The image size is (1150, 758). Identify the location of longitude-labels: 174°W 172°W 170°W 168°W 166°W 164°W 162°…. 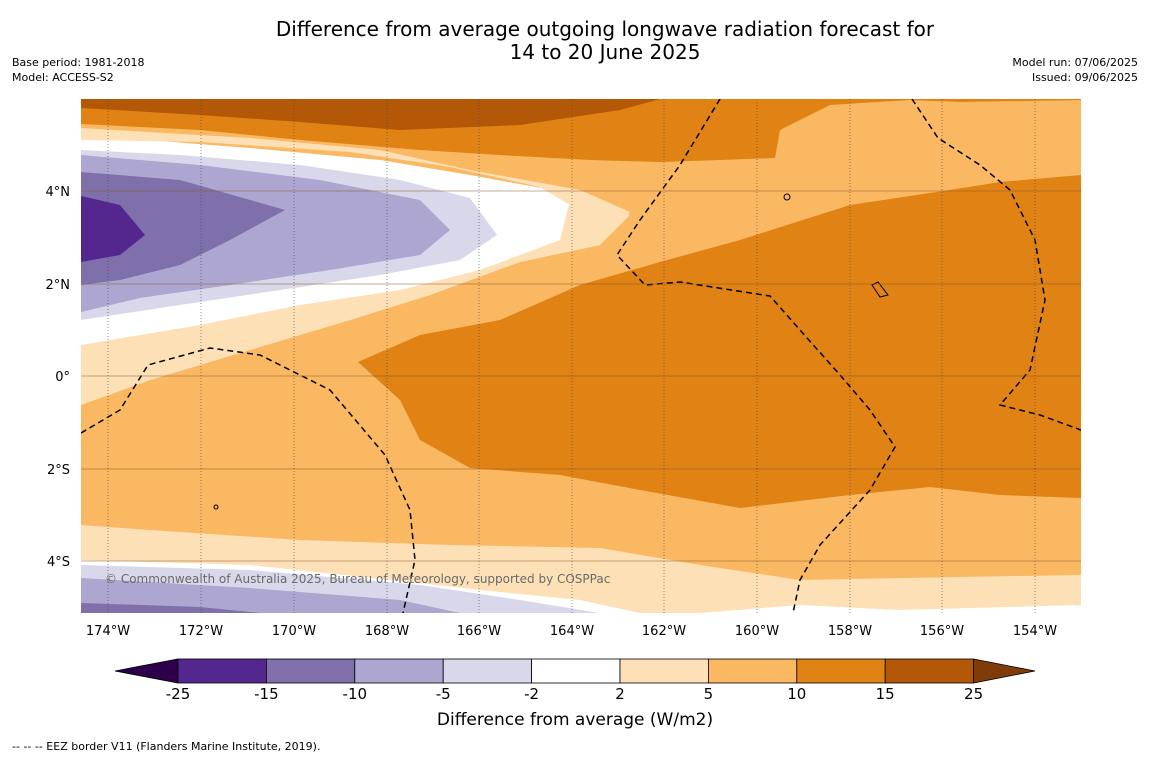
(571, 631).